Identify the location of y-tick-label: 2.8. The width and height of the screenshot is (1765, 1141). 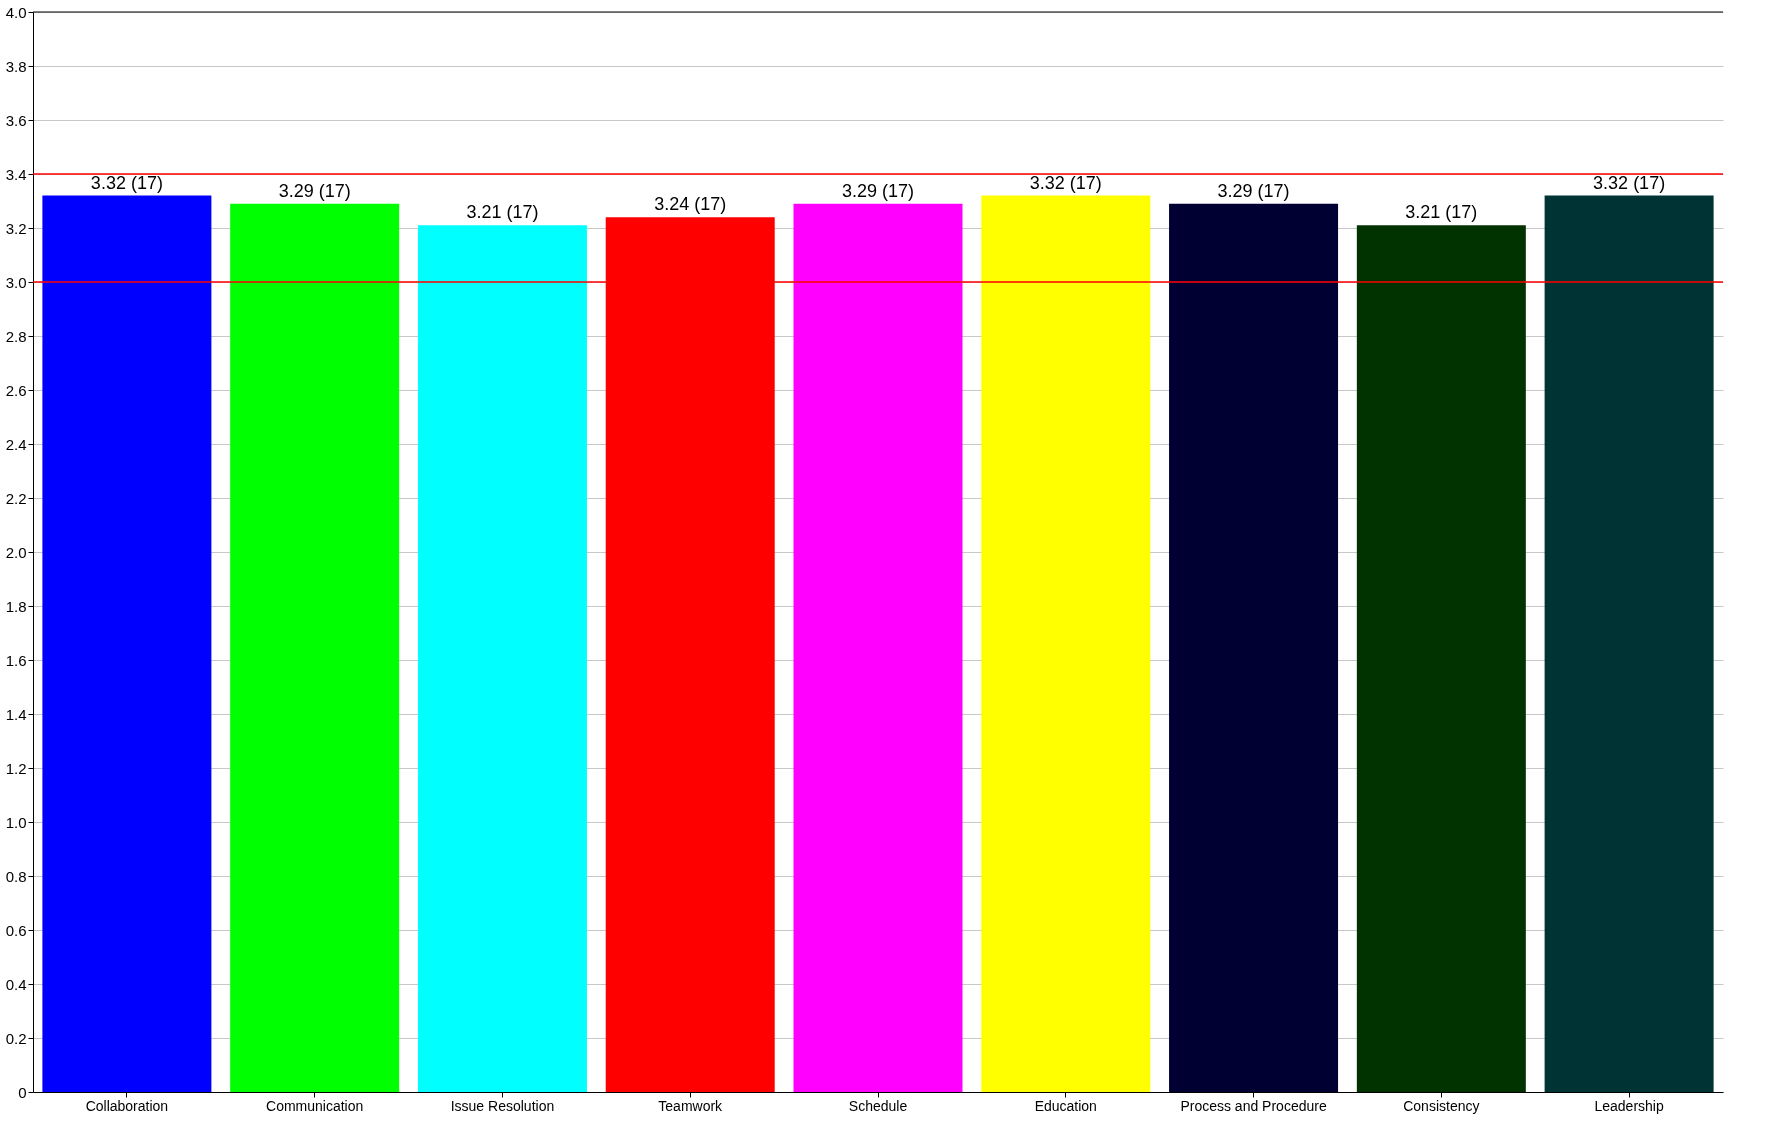
(16, 336).